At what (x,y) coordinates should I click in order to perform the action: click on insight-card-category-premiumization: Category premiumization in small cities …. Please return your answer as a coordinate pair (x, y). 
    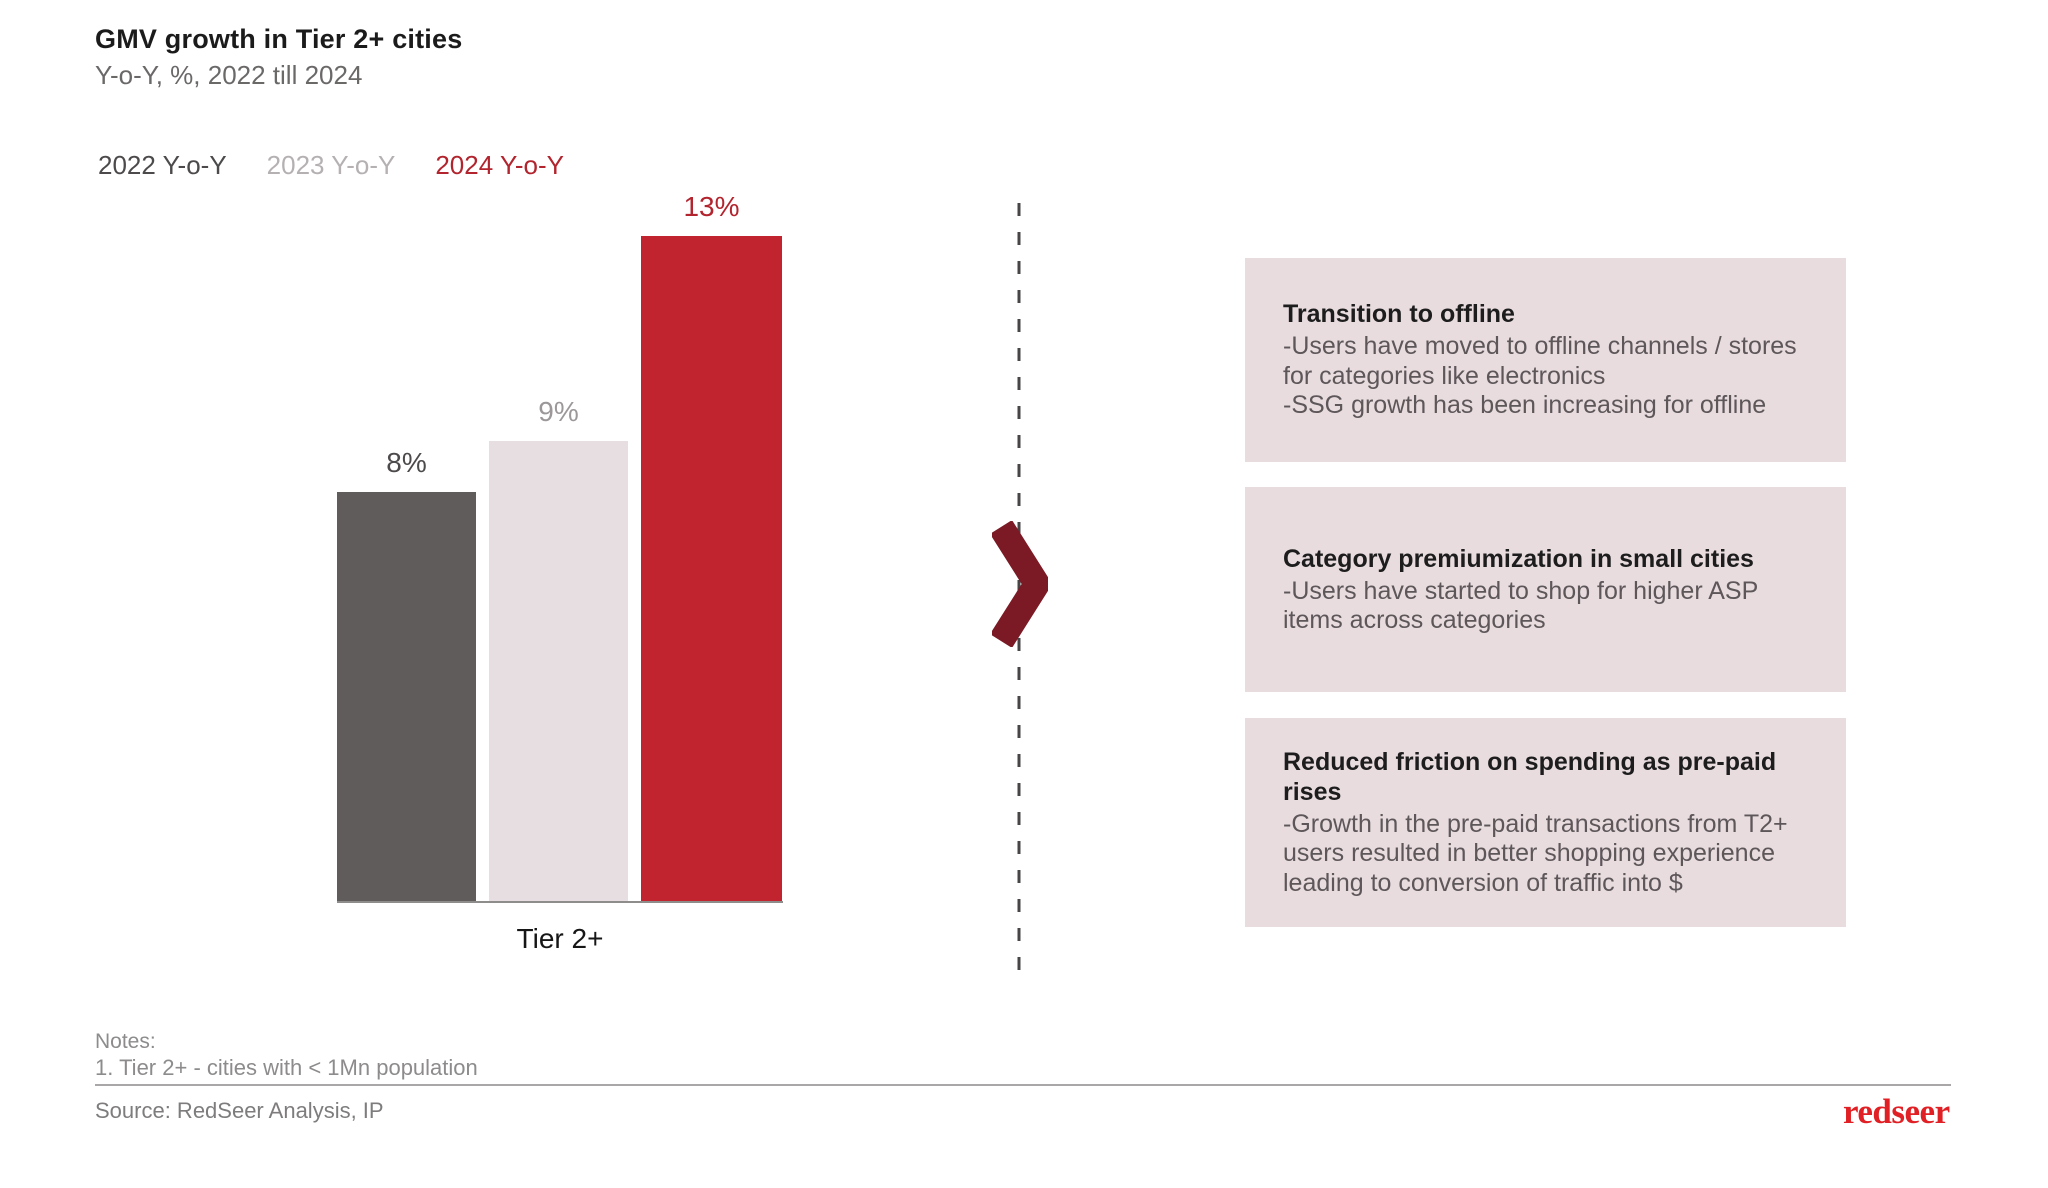
    Looking at the image, I should click on (1545, 589).